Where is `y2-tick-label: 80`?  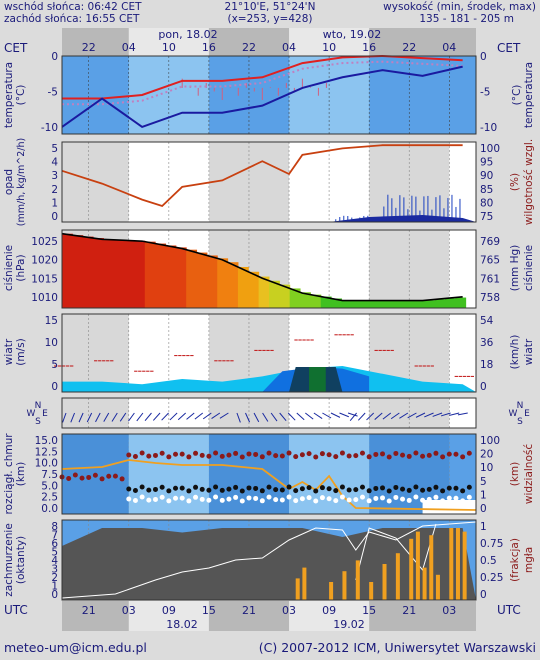
y2-tick-label: 80 is located at coordinates (486, 203).